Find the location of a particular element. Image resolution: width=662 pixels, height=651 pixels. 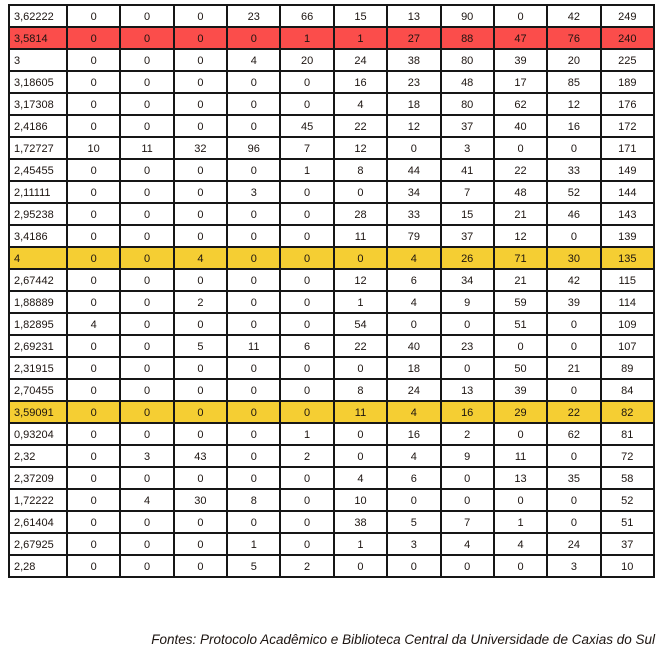

index-cell: 3,17308 is located at coordinates (38, 104).